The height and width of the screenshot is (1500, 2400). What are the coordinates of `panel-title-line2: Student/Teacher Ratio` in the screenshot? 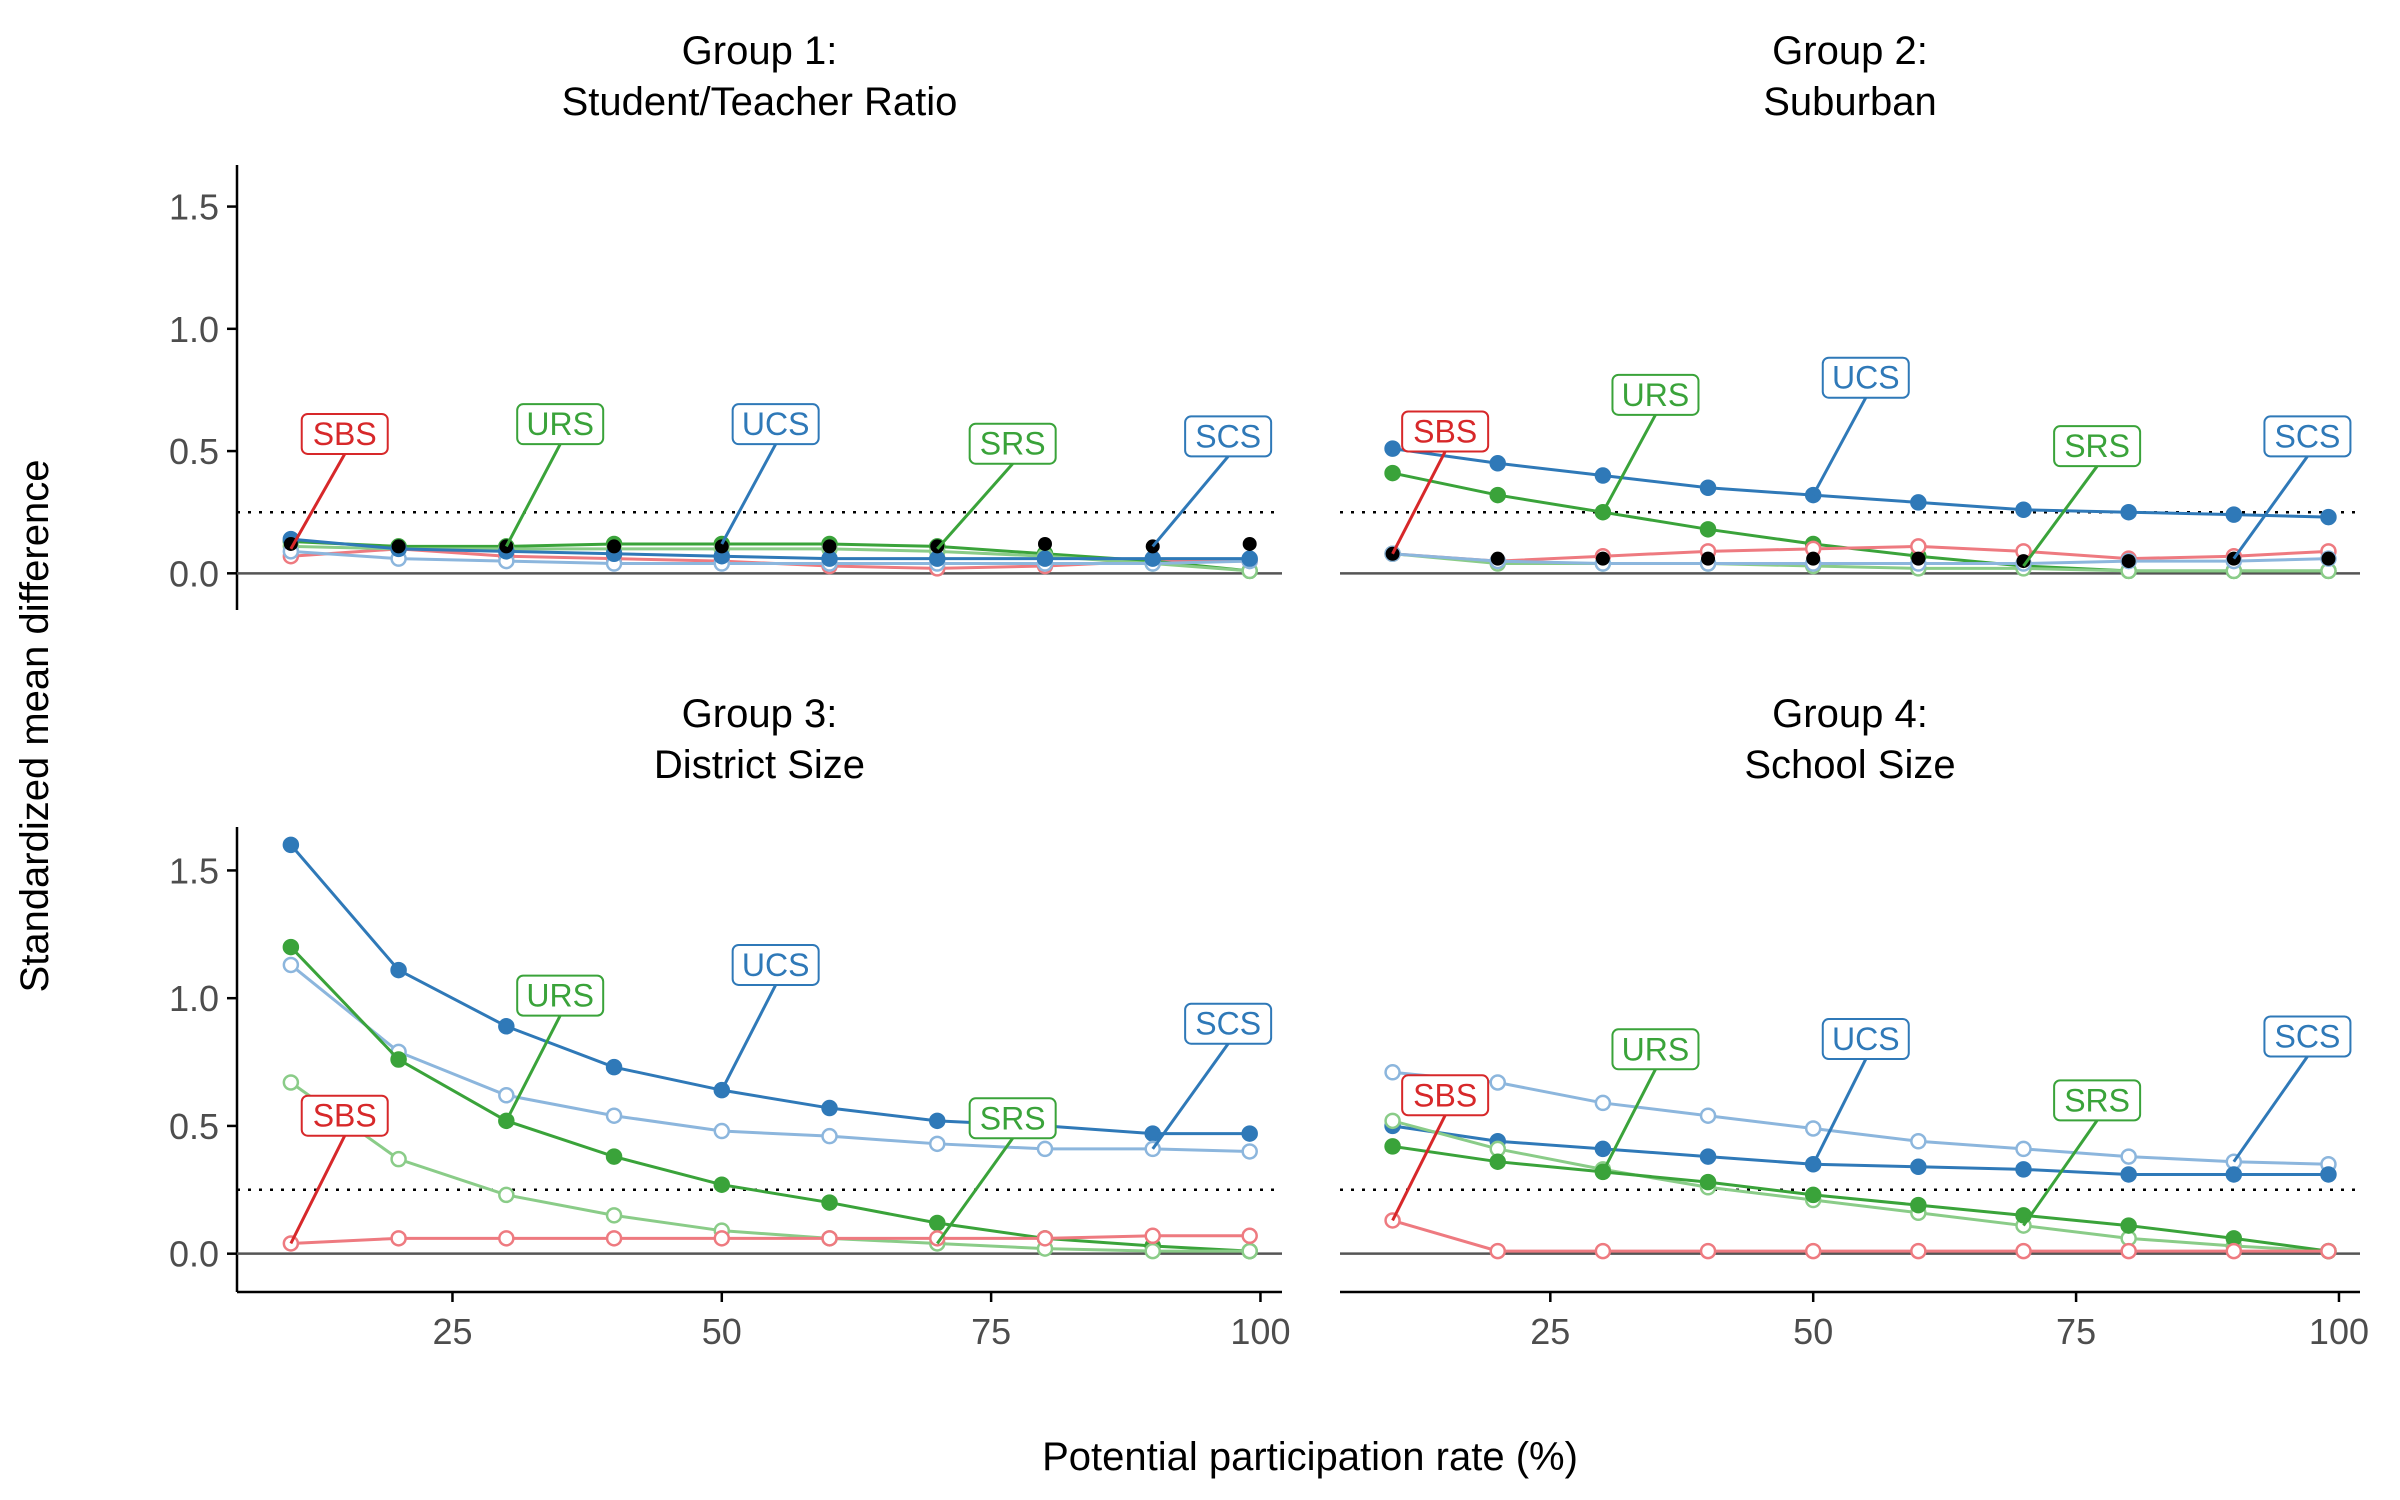 It's located at (760, 102).